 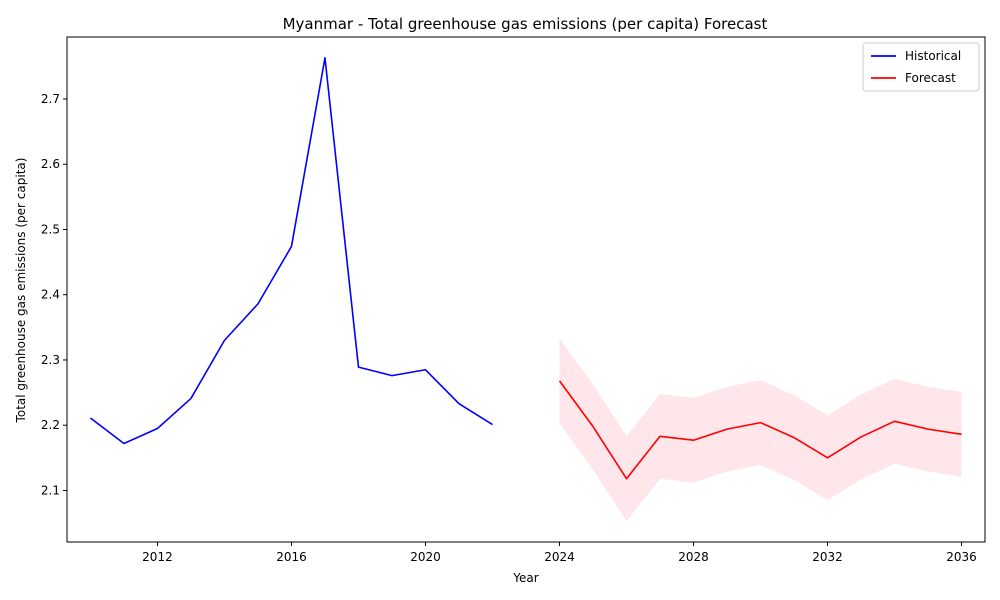 I want to click on y-tick-label: 2.2, so click(x=50, y=425).